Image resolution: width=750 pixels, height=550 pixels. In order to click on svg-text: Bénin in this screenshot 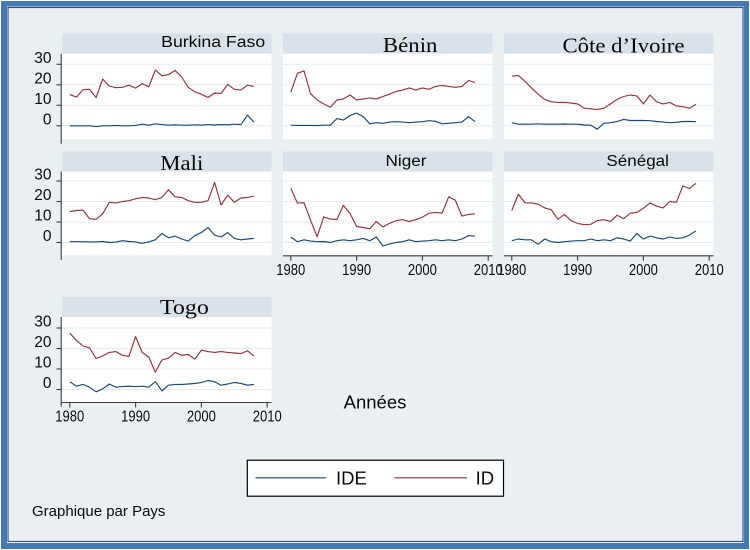, I will do `click(410, 45)`.